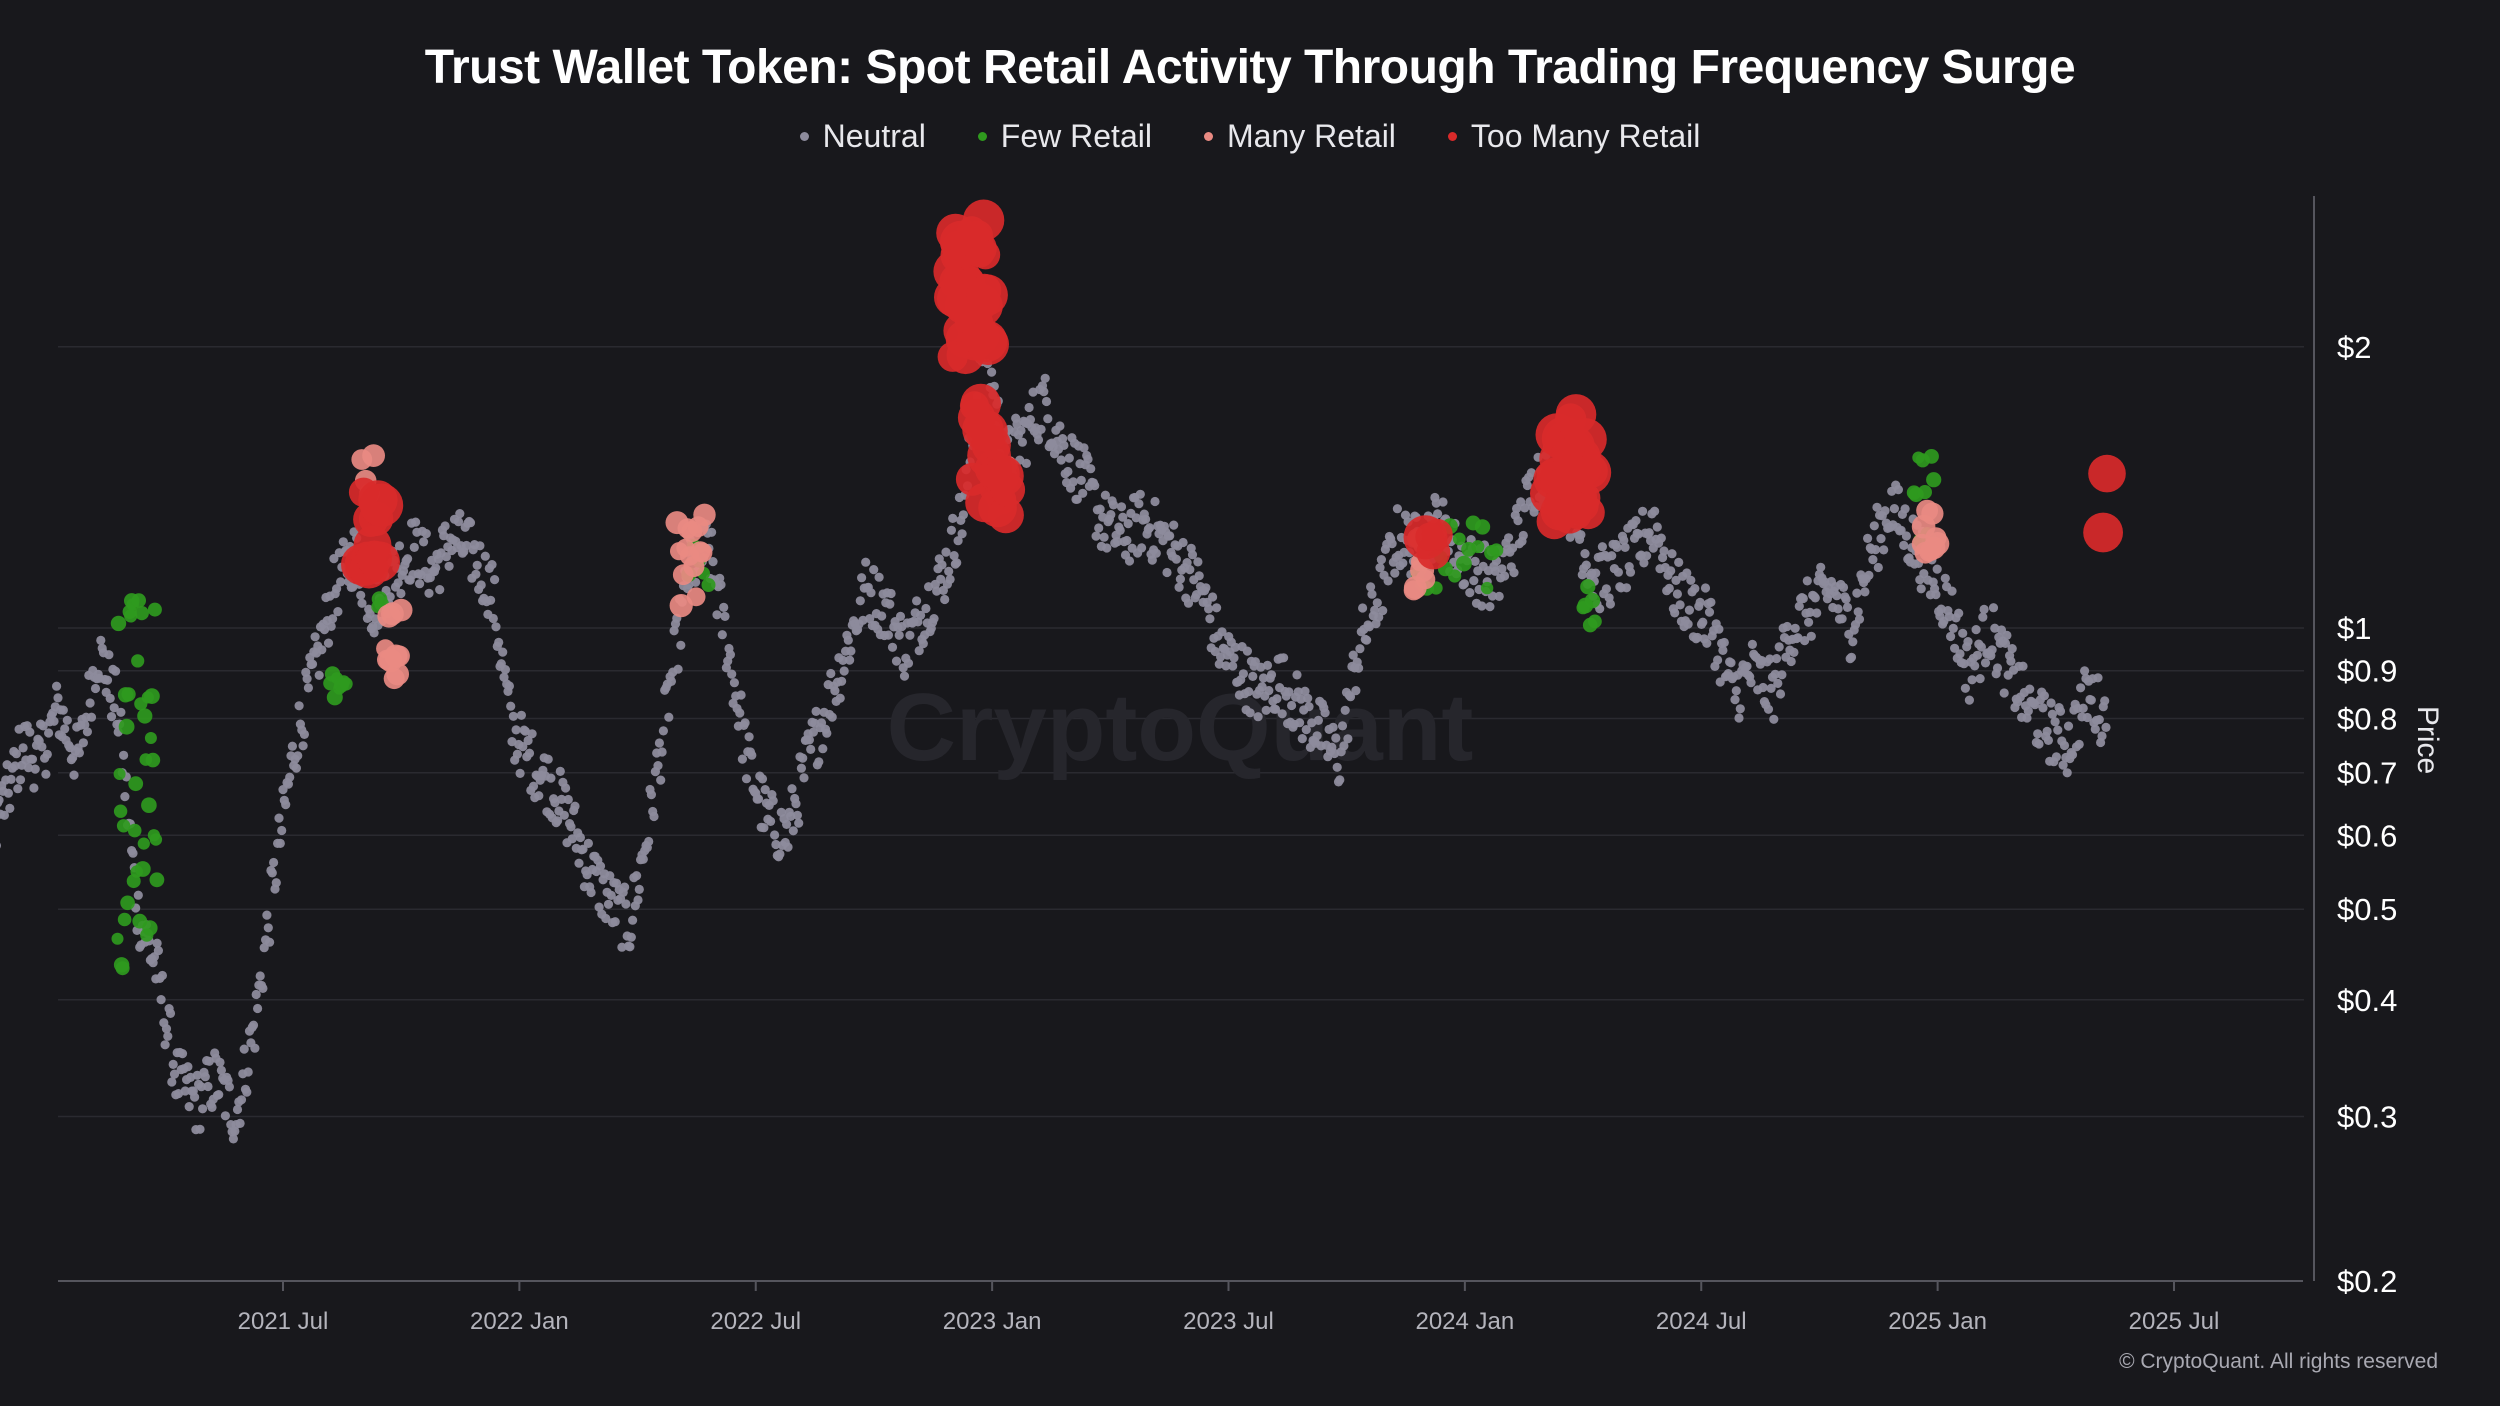 This screenshot has height=1406, width=2500. What do you see at coordinates (862, 136) in the screenshot?
I see `legend-item-neutral: Neutral` at bounding box center [862, 136].